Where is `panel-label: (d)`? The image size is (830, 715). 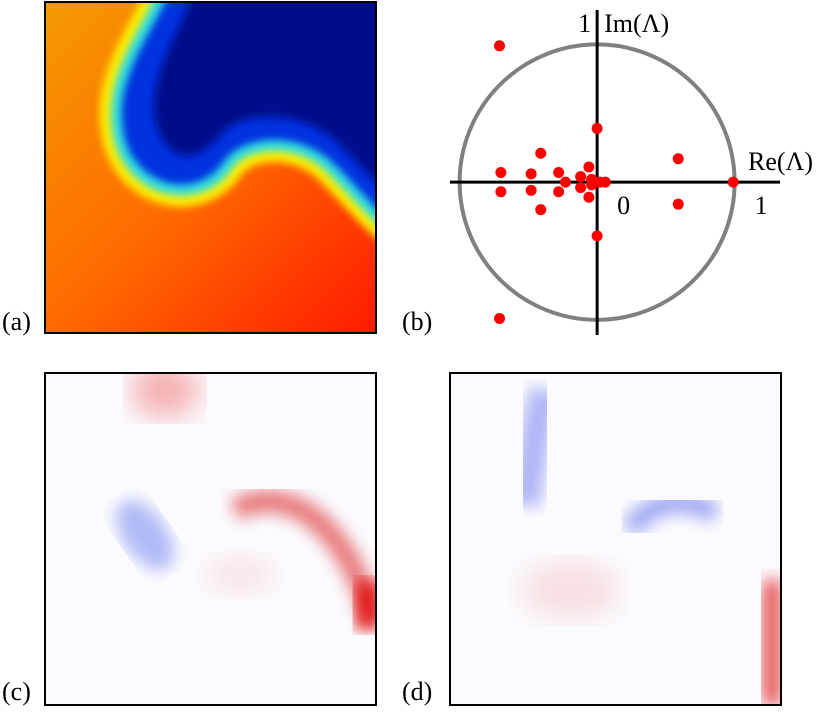 panel-label: (d) is located at coordinates (417, 691).